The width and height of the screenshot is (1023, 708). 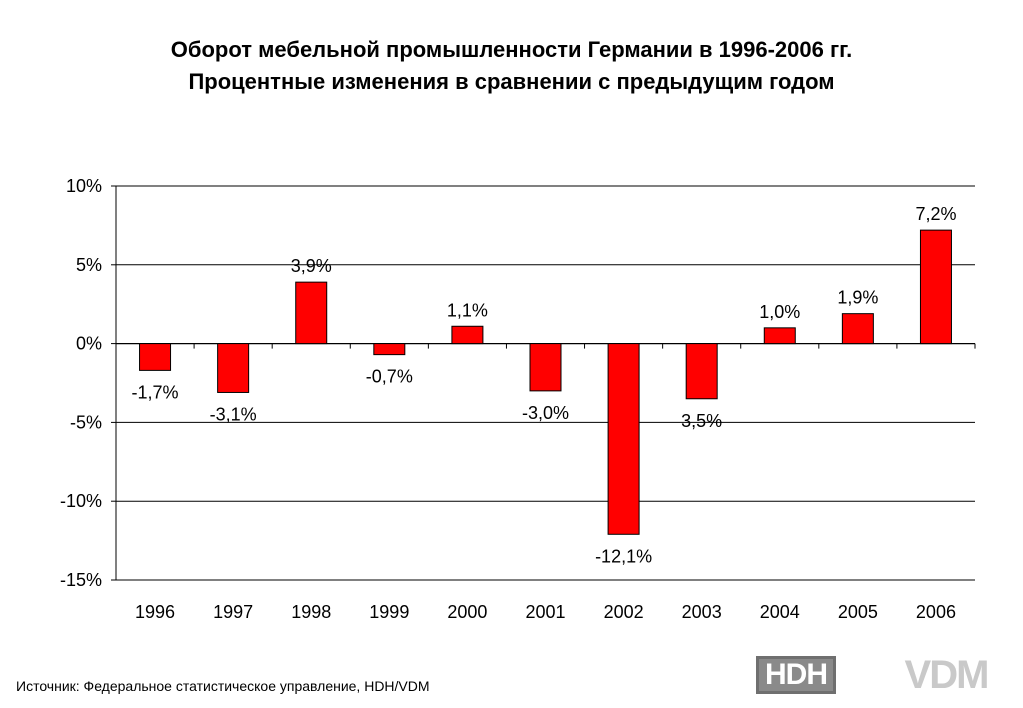 I want to click on bar-1999, so click(x=389, y=349).